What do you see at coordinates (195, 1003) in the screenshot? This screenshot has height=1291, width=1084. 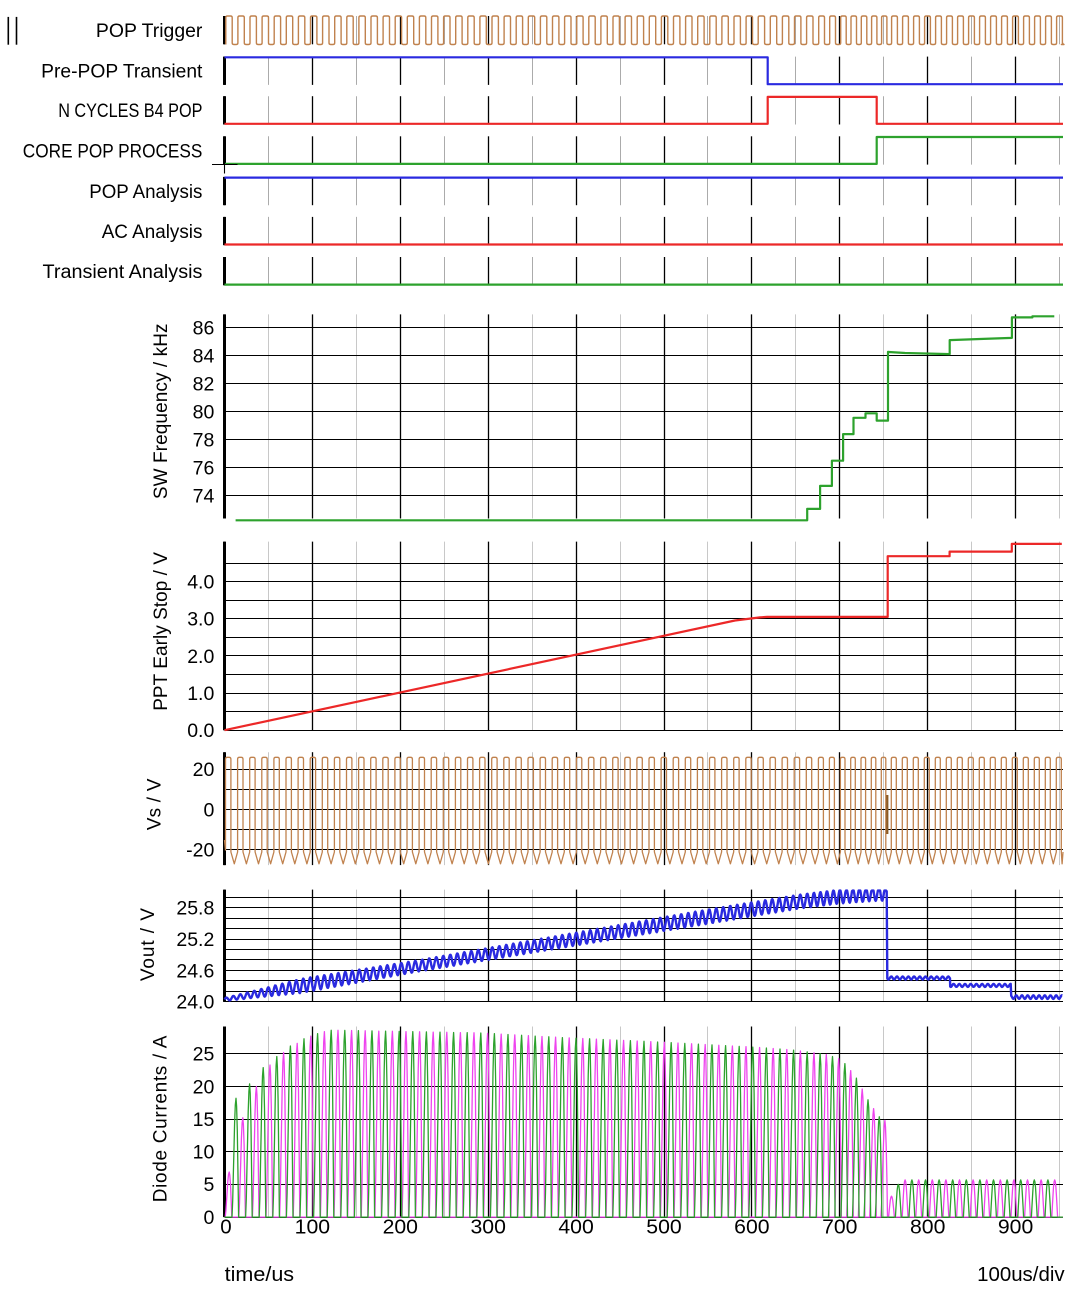 I see `svg-text: 24.0` at bounding box center [195, 1003].